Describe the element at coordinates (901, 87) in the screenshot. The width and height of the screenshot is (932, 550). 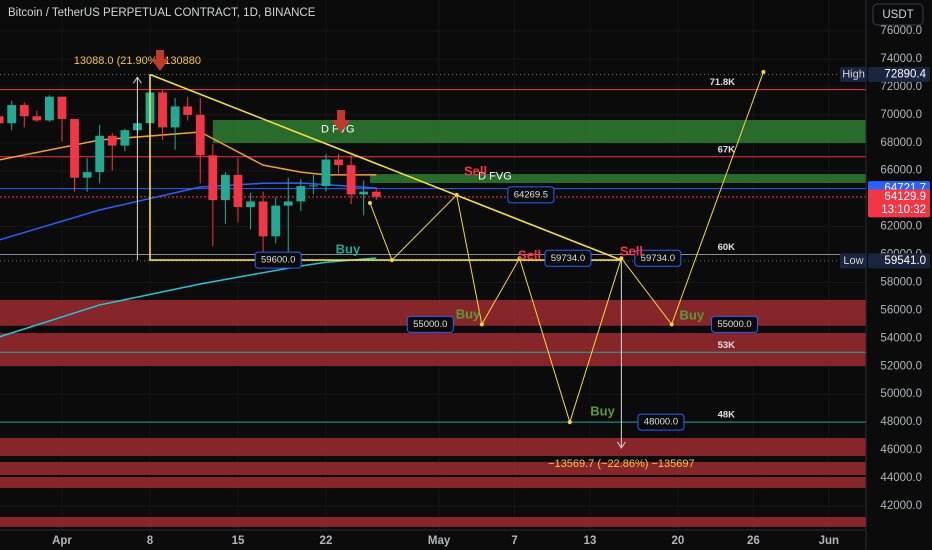
I see `y-tick-label: 72000.0` at that location.